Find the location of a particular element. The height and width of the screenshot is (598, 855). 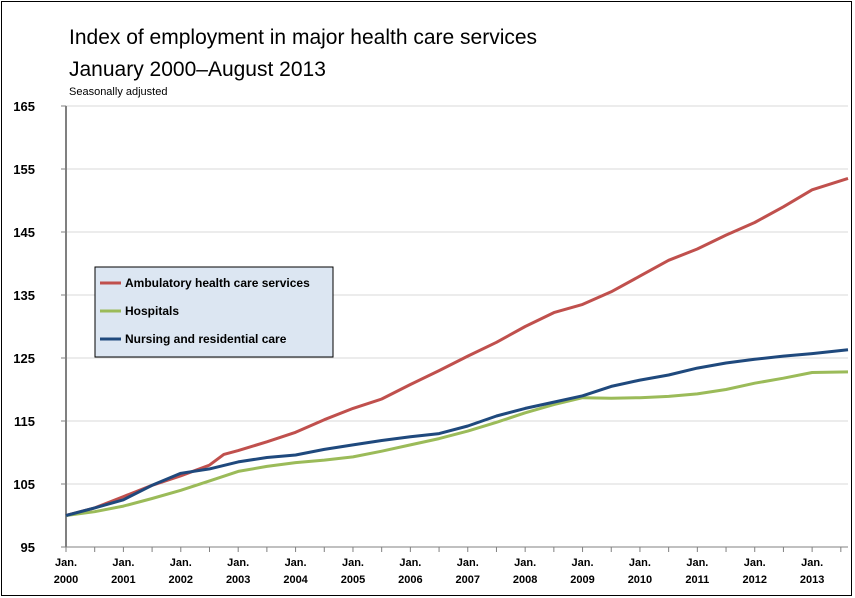

y-tick-label: 115 is located at coordinates (24, 421).